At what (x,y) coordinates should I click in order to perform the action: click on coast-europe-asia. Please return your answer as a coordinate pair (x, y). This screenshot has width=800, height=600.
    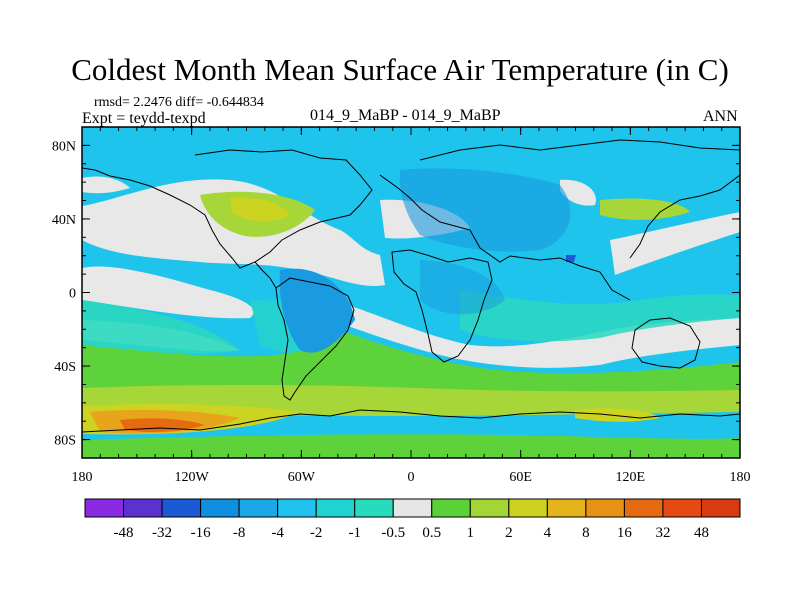
    Looking at the image, I should click on (505, 237).